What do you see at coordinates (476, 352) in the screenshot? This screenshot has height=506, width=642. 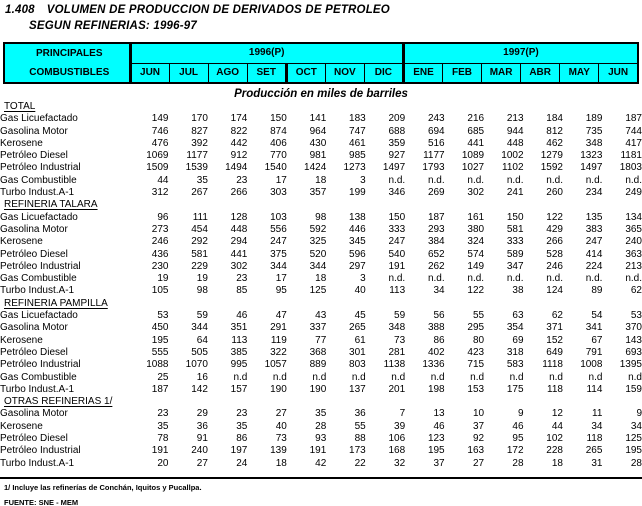 I see `value-cell: 423` at bounding box center [476, 352].